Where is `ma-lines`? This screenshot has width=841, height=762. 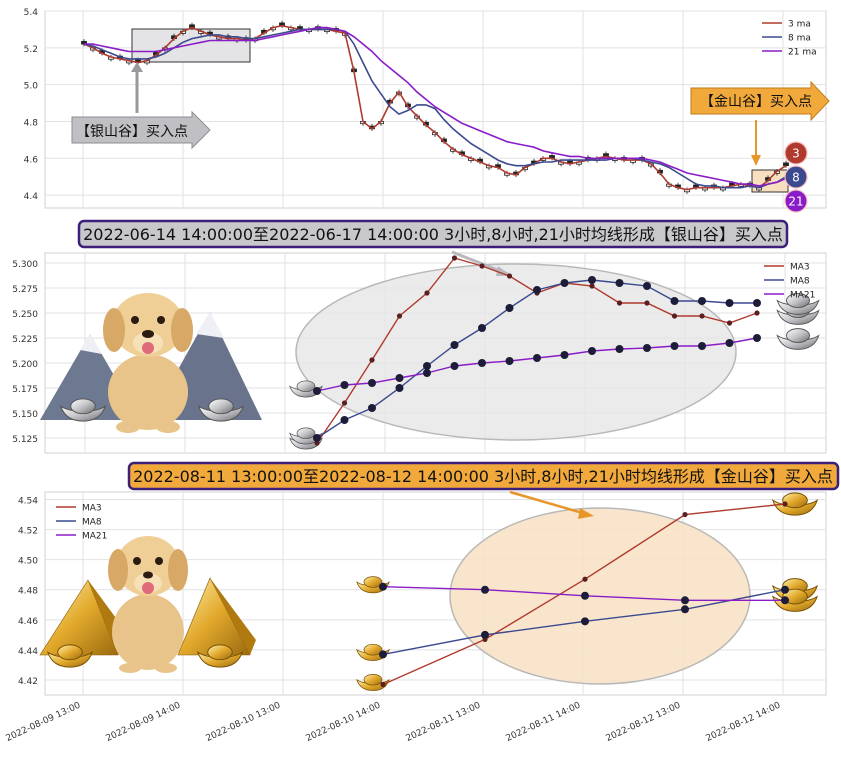
ma-lines is located at coordinates (537, 350).